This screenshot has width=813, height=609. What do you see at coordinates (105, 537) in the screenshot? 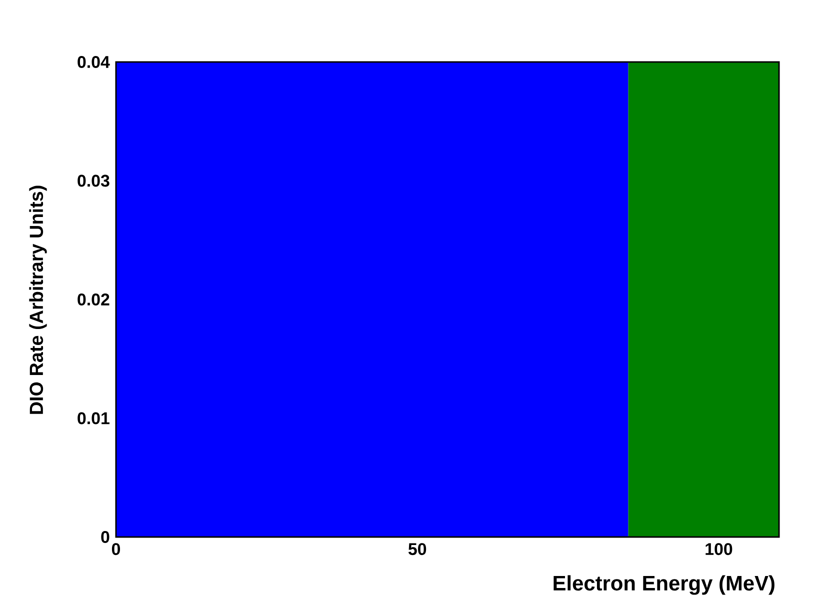
I see `y-tick-label: 0` at bounding box center [105, 537].